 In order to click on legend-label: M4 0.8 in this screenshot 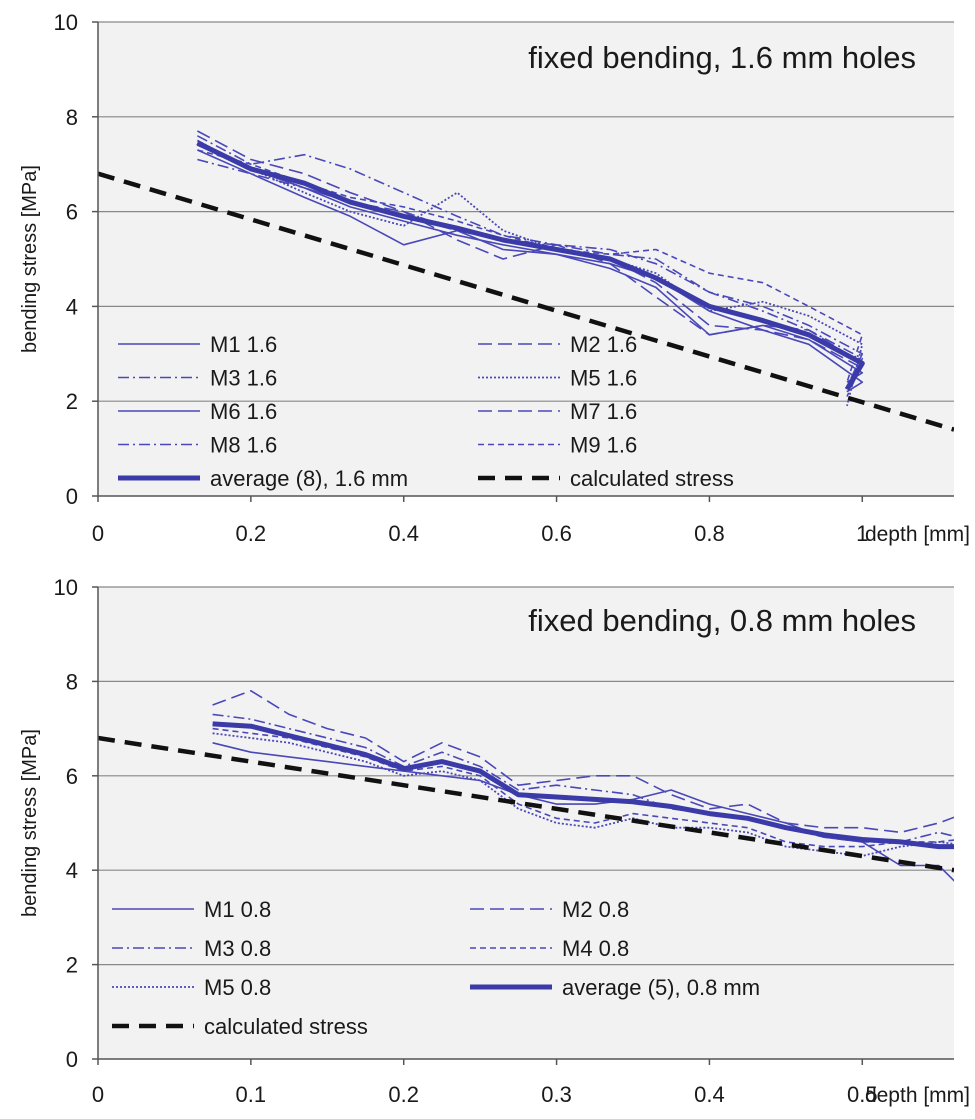, I will do `click(595, 948)`.